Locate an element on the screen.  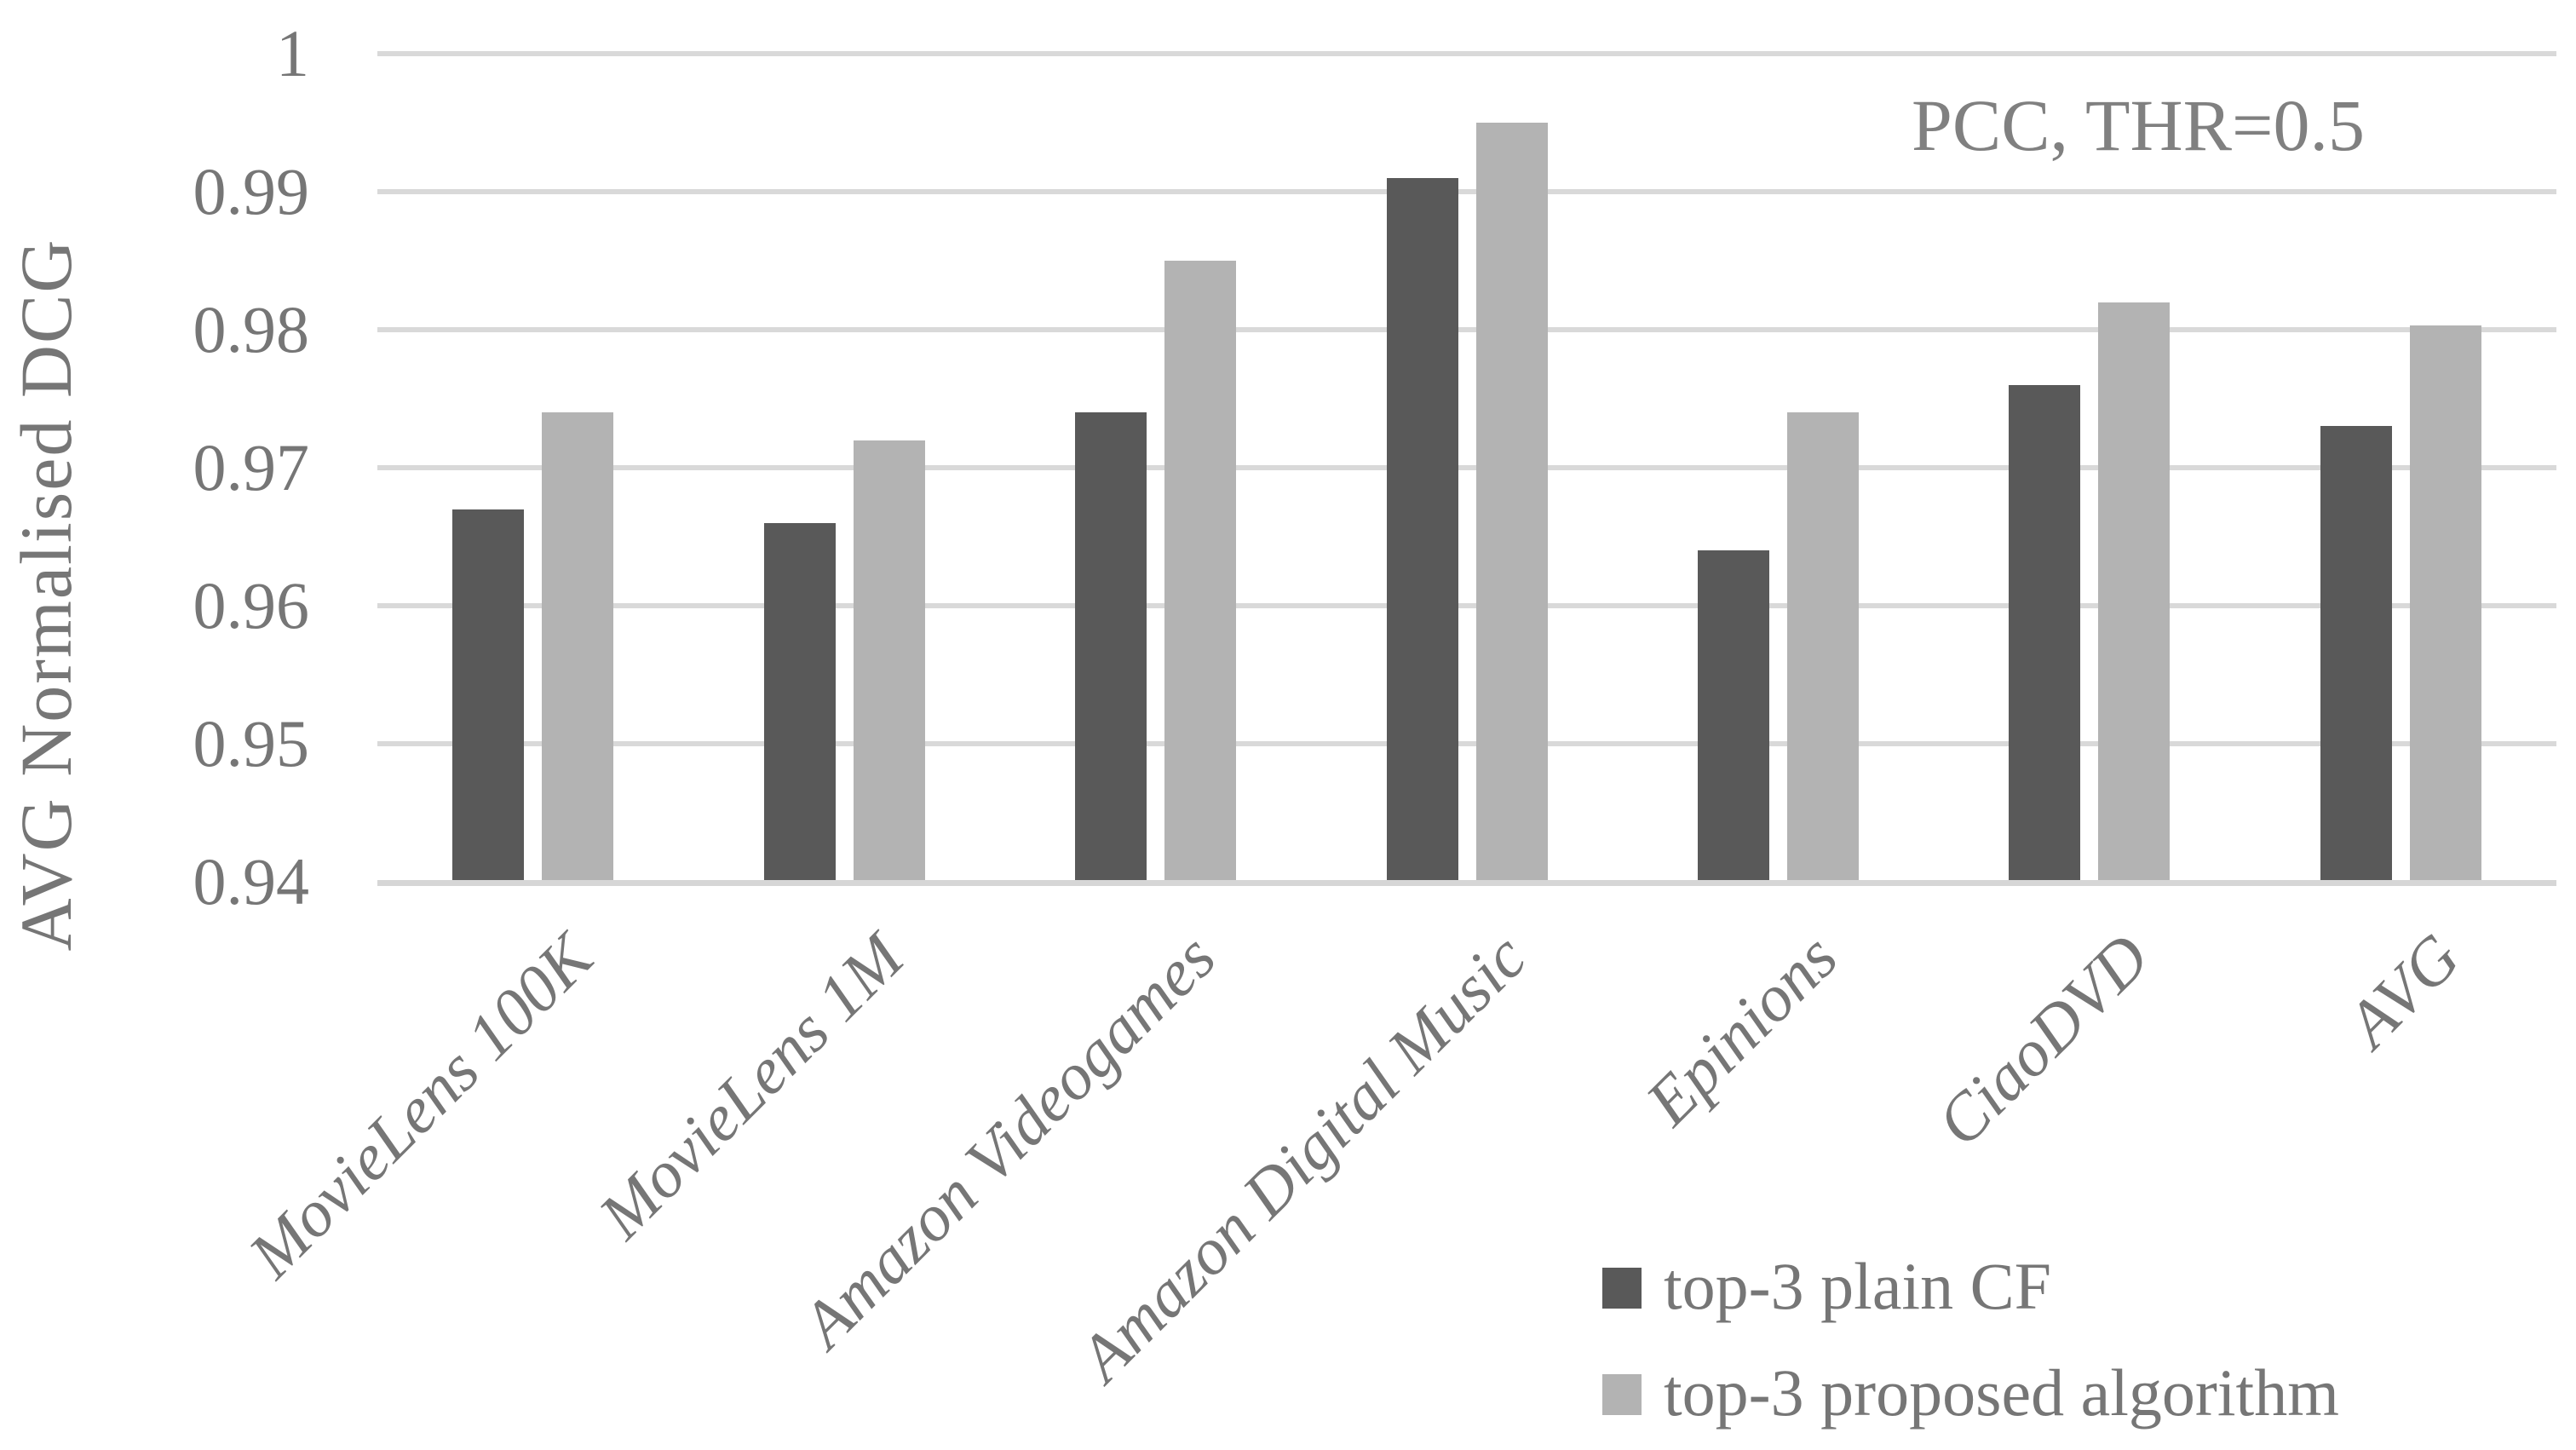
y-tick-label-0-94: 0.94 is located at coordinates (252, 881).